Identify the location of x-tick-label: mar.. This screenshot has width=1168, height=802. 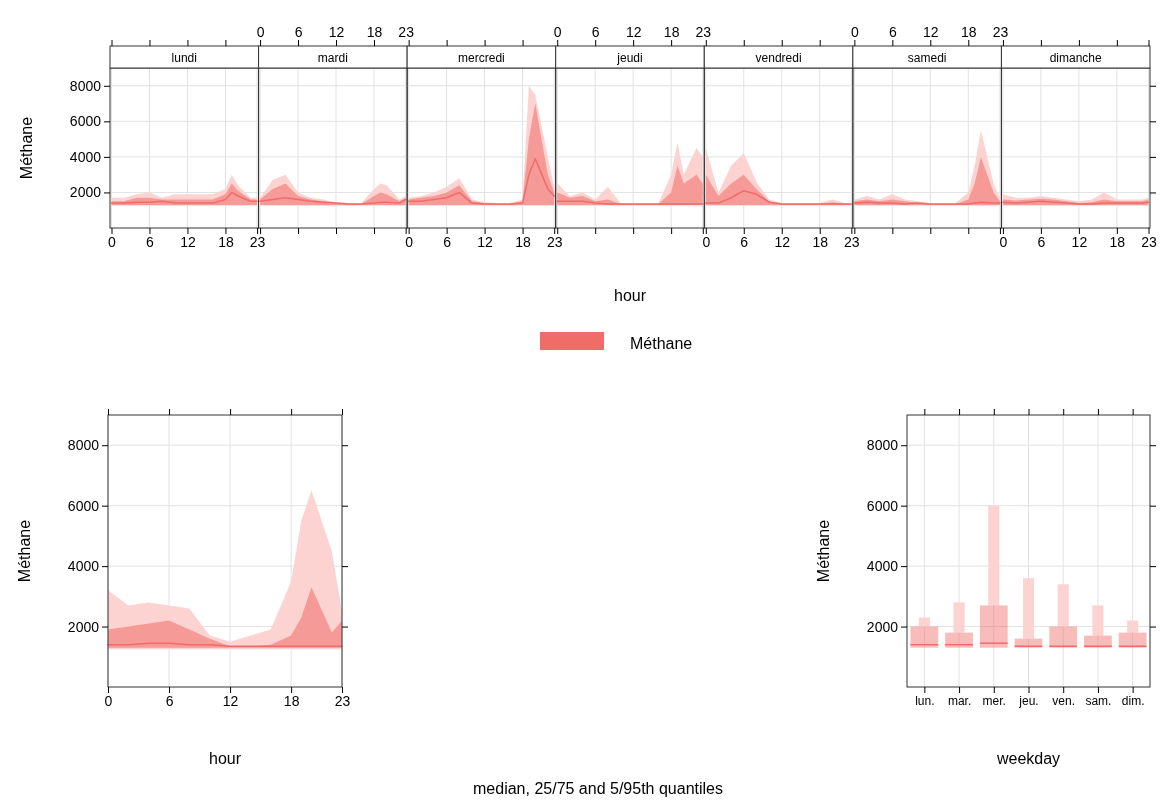
(959, 700).